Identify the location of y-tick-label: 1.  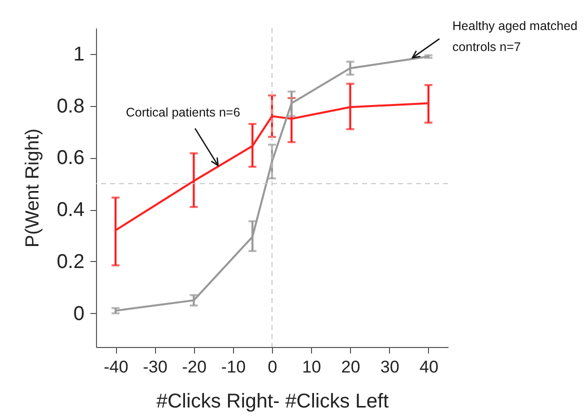
(78, 54).